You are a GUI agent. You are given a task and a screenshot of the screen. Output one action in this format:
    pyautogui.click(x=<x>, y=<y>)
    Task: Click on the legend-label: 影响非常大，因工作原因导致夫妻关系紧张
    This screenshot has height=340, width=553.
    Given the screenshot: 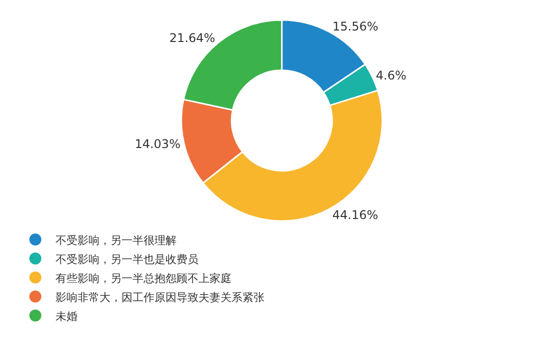 What is the action you would take?
    pyautogui.click(x=159, y=297)
    